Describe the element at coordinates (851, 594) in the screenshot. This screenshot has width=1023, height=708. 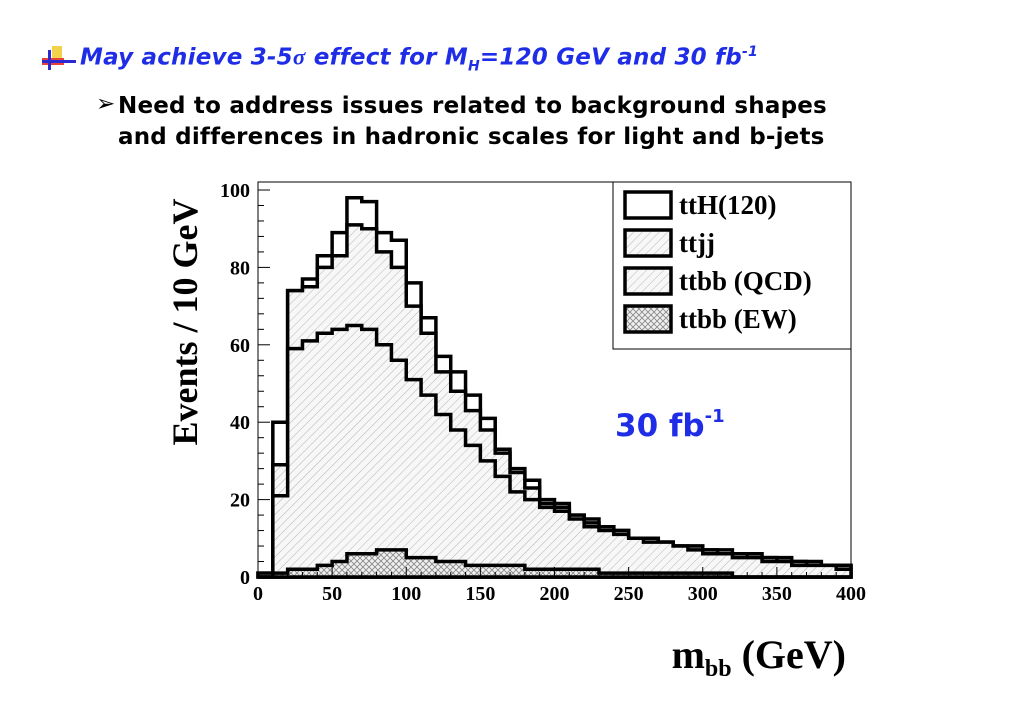
I see `x-tick-label: 400` at that location.